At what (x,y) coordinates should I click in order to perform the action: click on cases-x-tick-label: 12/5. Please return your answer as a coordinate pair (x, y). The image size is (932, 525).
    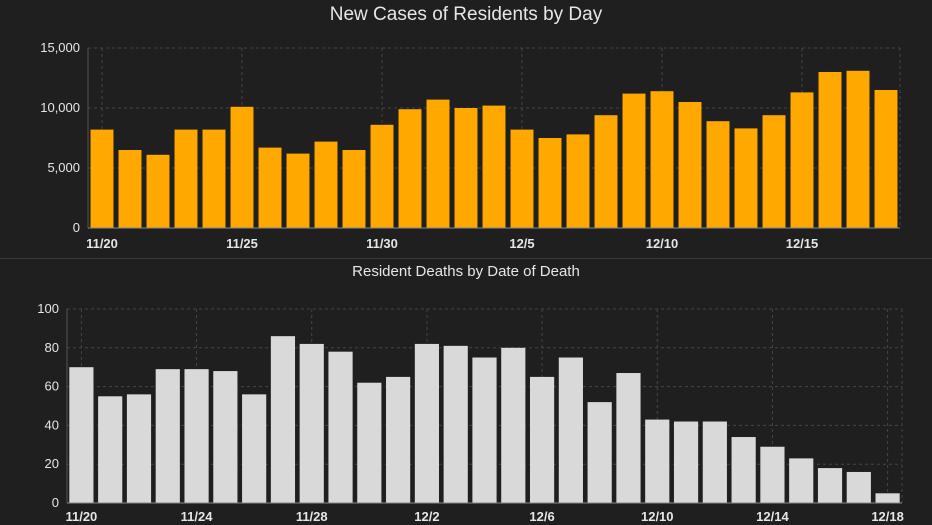
    Looking at the image, I should click on (521, 243).